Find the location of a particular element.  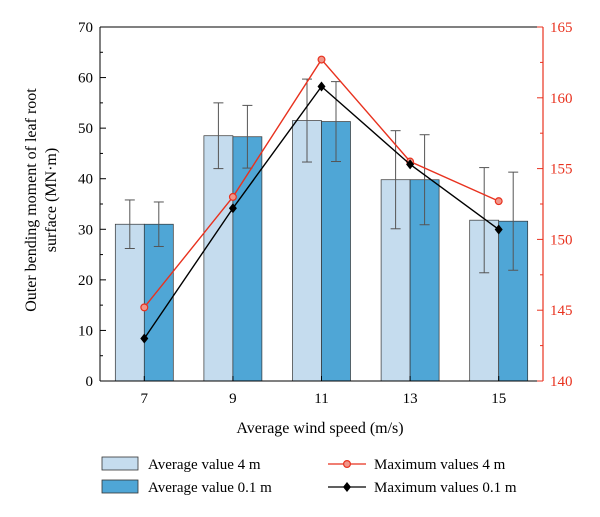

y2-tick-label-150: 150 is located at coordinates (561, 240).